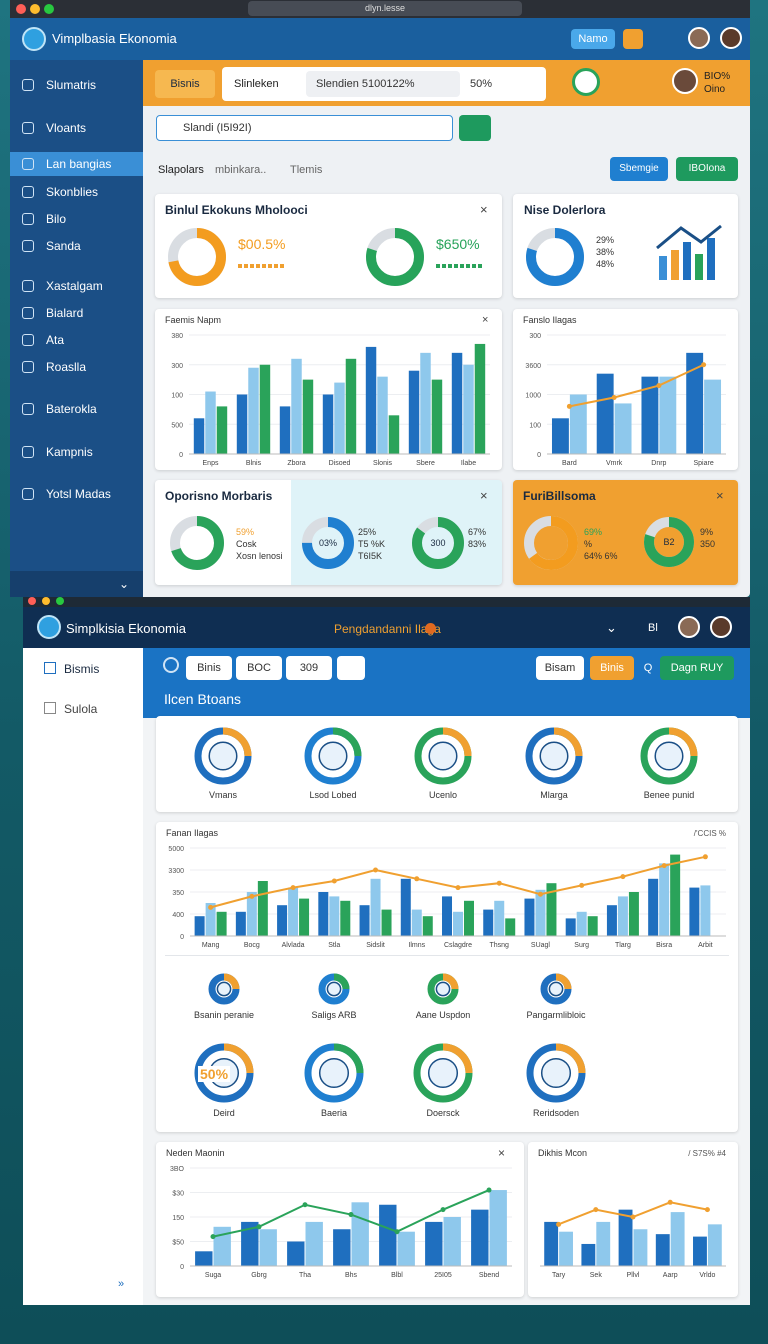  What do you see at coordinates (71, 85) in the screenshot?
I see `label: Slumatris` at bounding box center [71, 85].